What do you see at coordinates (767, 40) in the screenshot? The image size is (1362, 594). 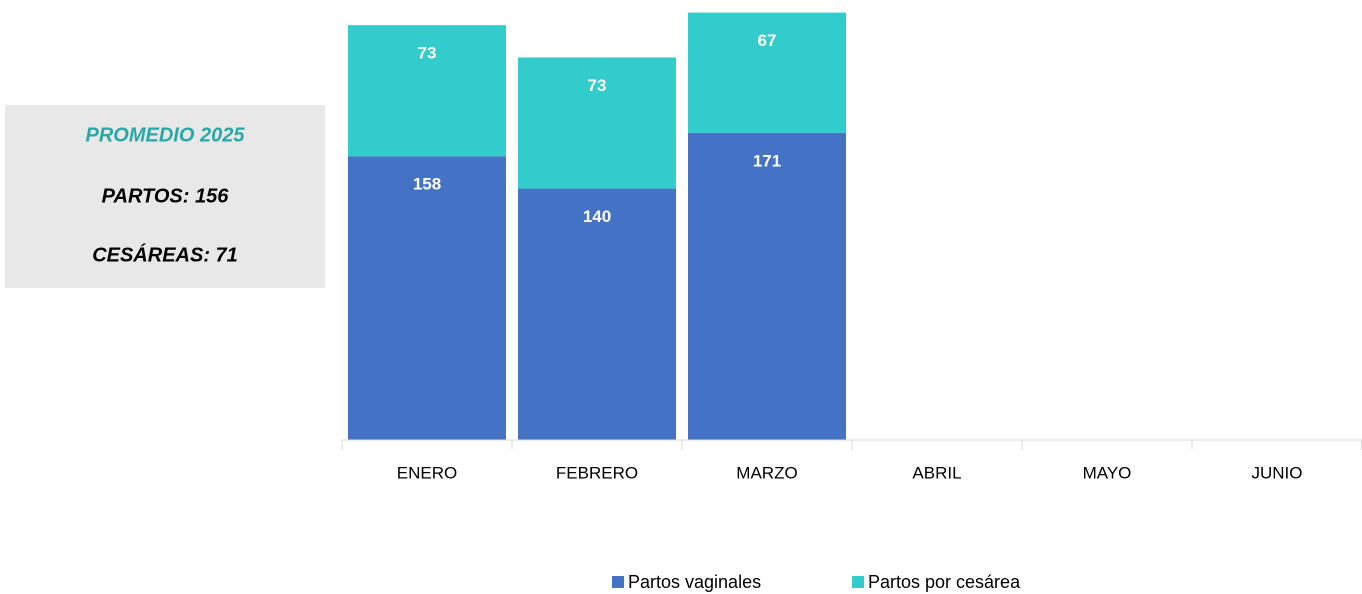 I see `data-label: 67` at bounding box center [767, 40].